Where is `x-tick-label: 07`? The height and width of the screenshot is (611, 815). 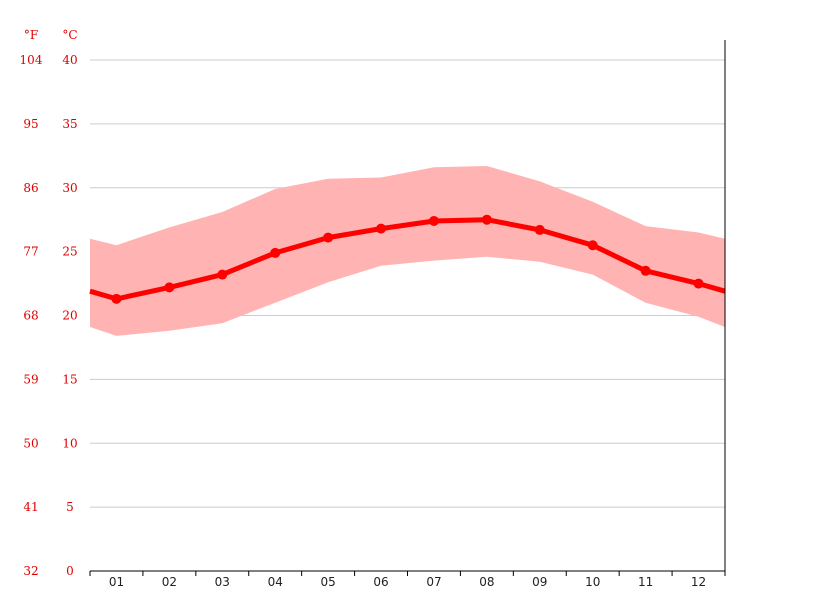
x-tick-label: 07 is located at coordinates (433, 582).